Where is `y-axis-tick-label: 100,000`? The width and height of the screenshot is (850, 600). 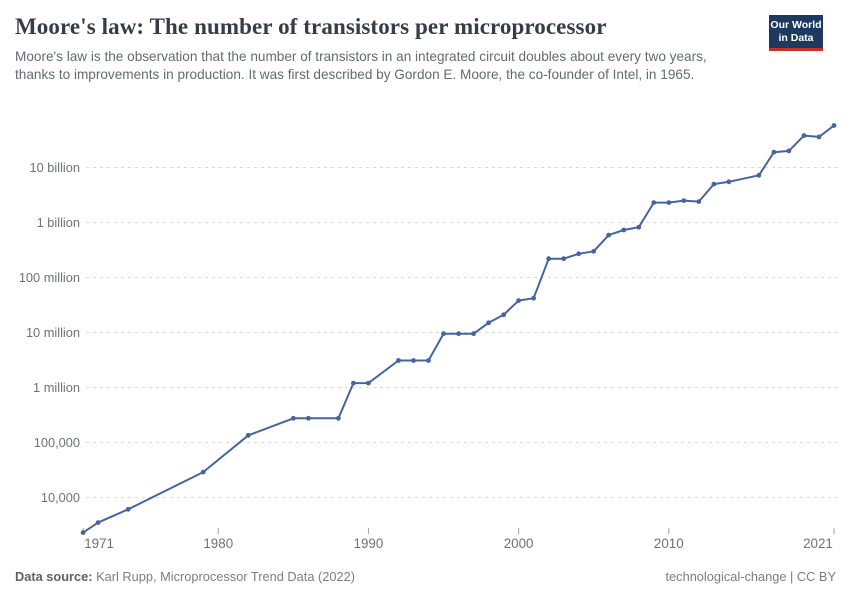 y-axis-tick-label: 100,000 is located at coordinates (57, 442).